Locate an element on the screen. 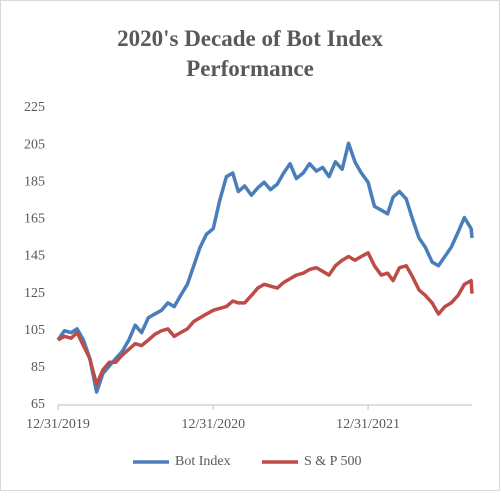 This screenshot has height=500, width=501. x-tick-label: 12/31/2021 is located at coordinates (368, 424).